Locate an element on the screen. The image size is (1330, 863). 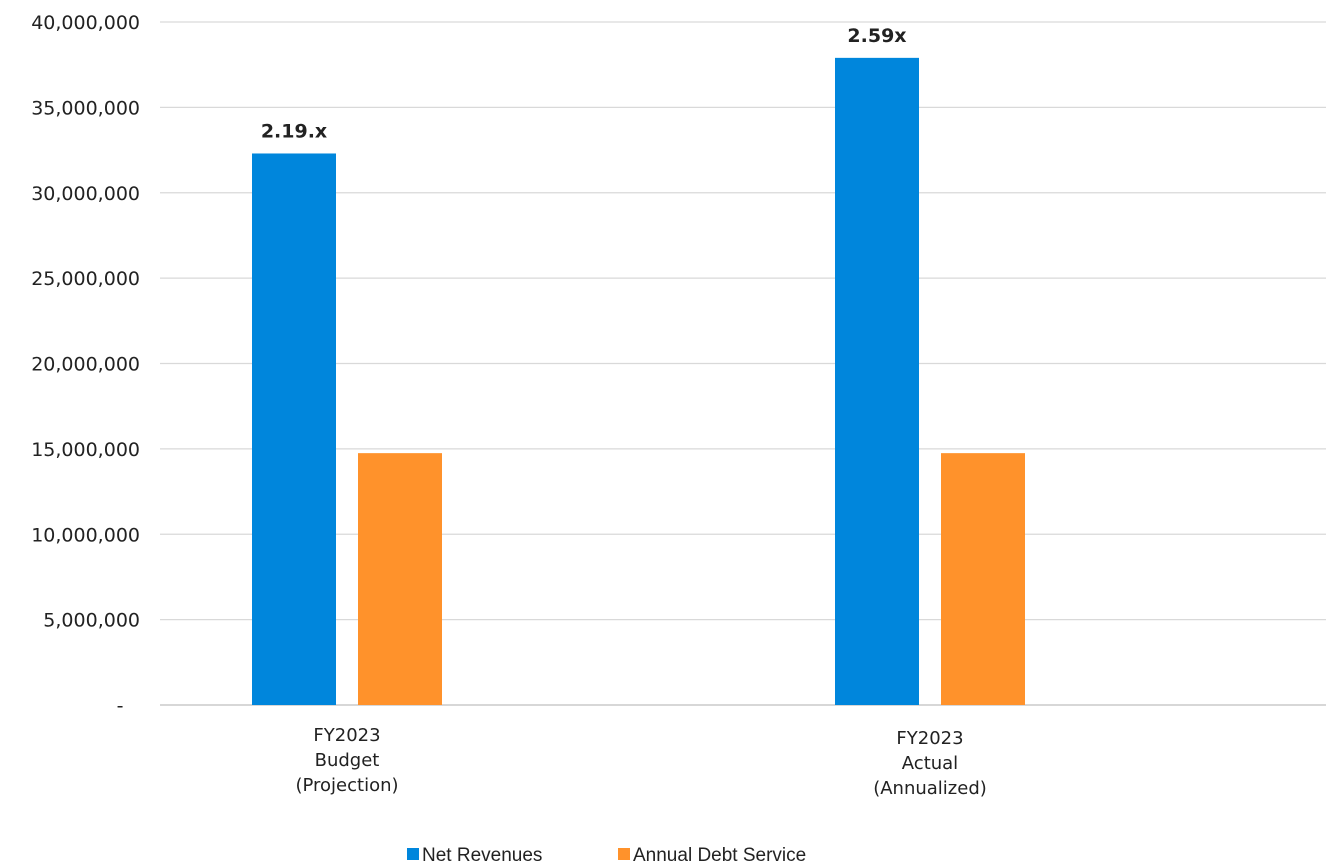
y-tick-label: 40,000,000 is located at coordinates (85, 23).